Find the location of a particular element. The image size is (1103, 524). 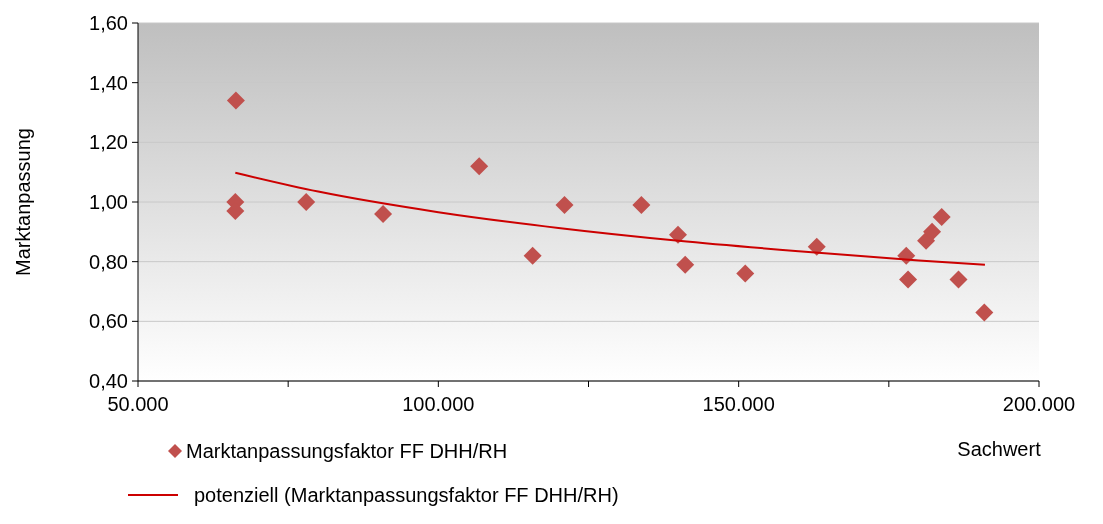

y-tick-label: 0,80 is located at coordinates (108, 261).